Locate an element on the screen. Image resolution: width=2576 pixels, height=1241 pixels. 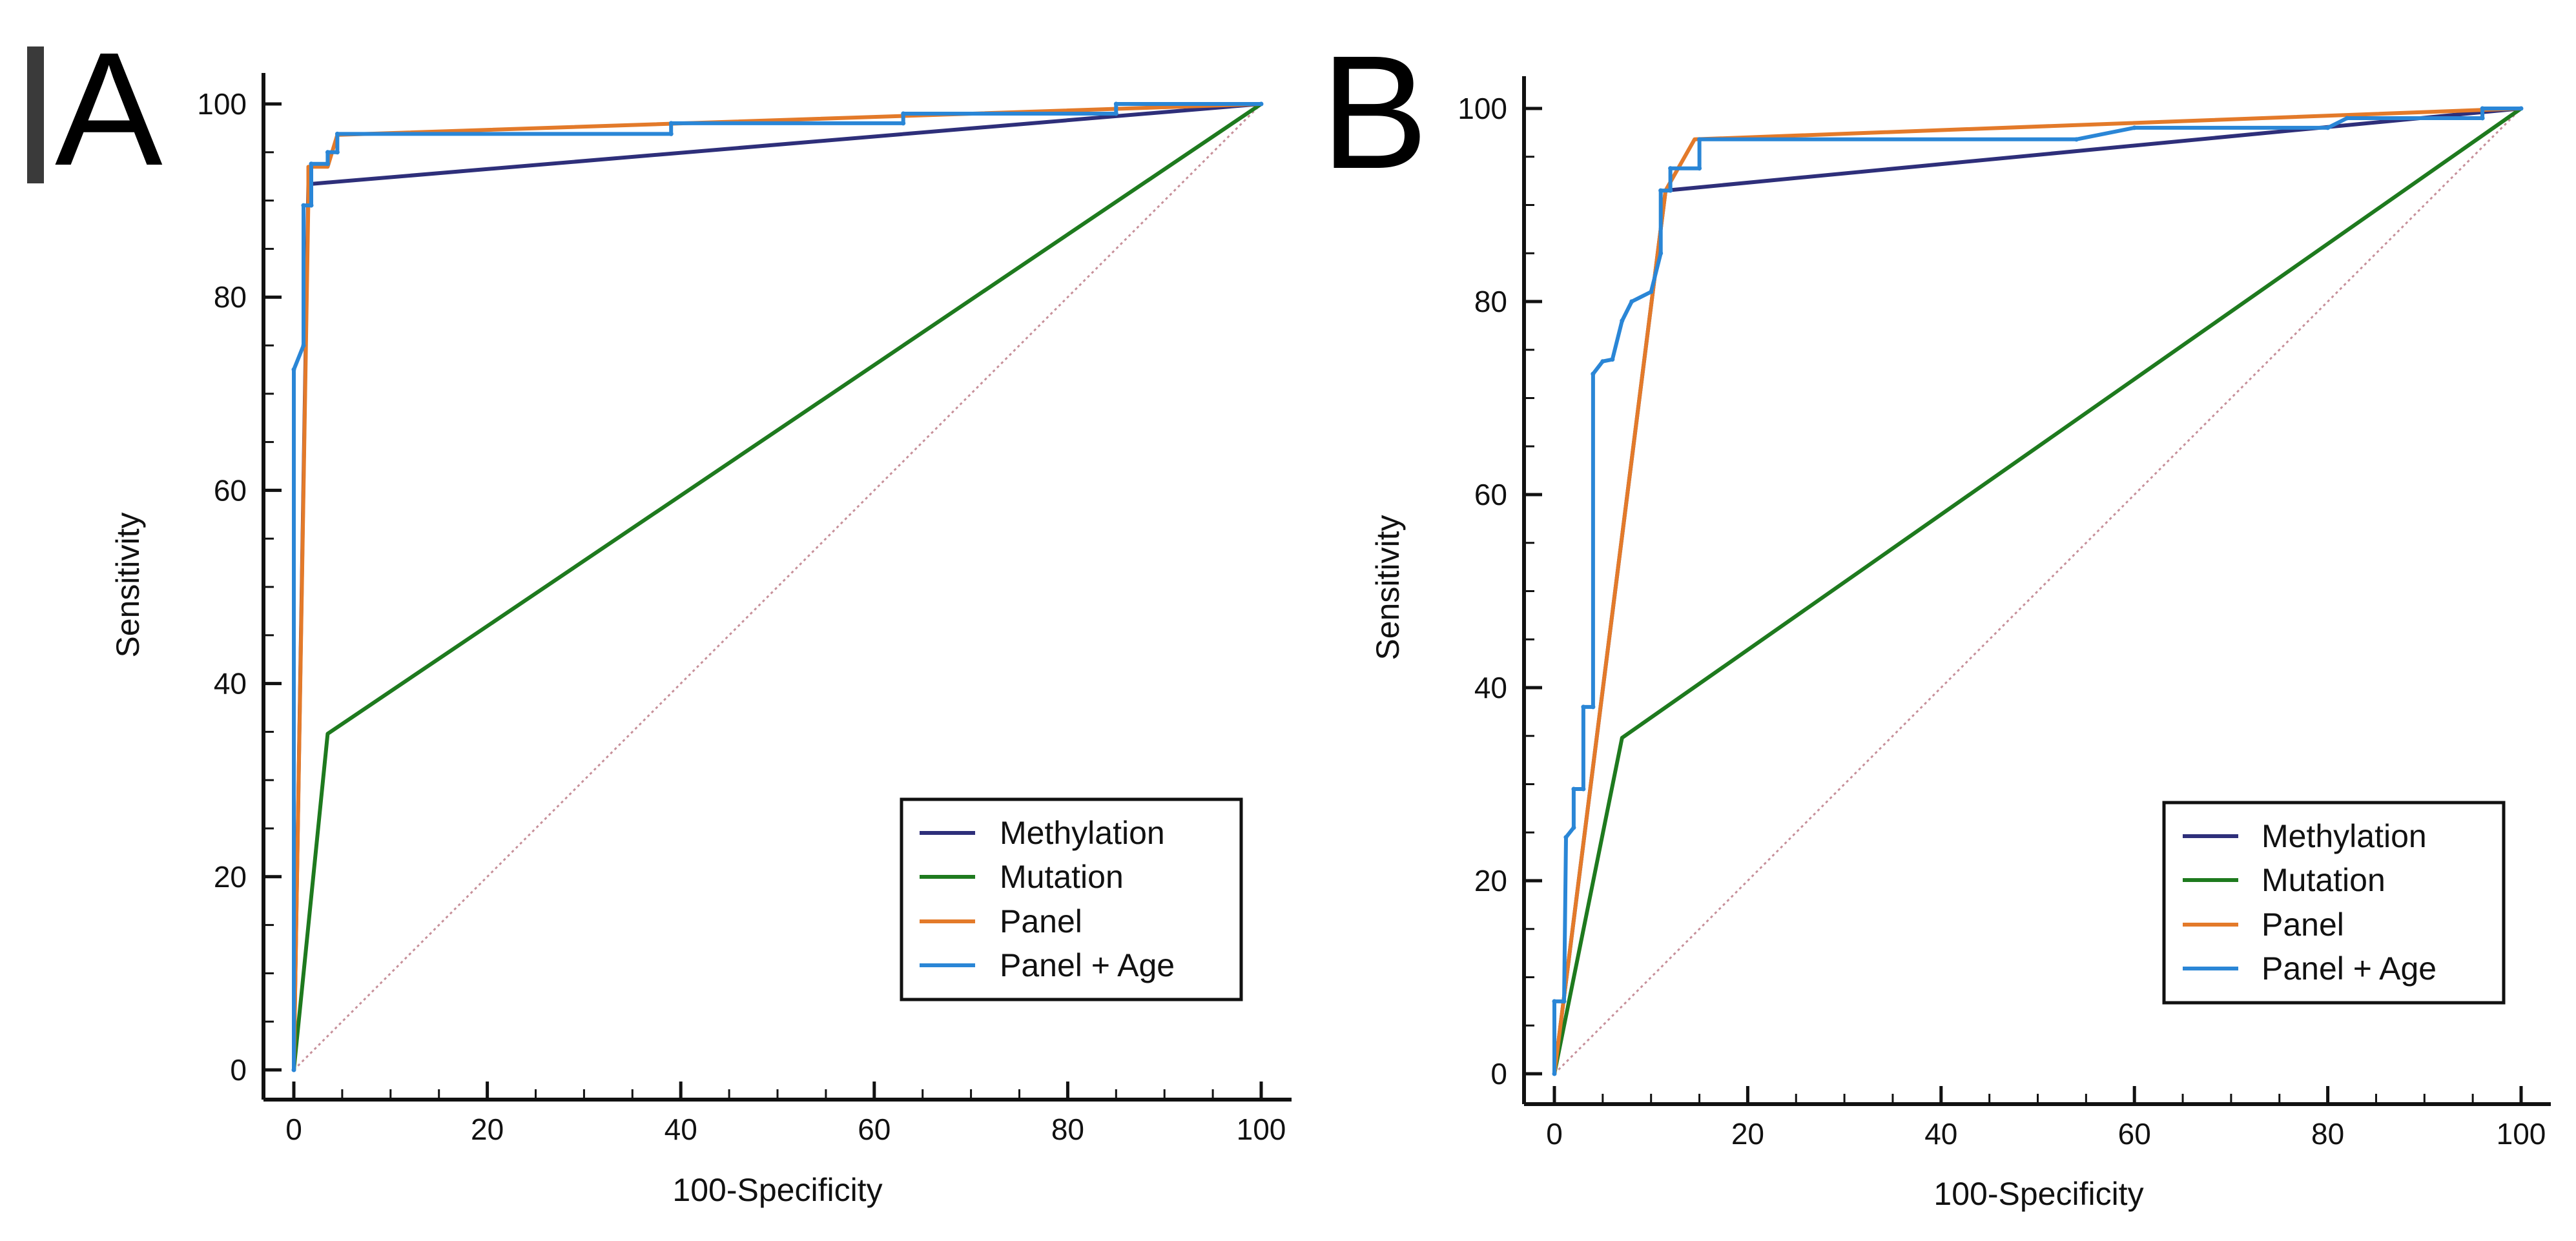
panel-b-y-tick-label: 80 is located at coordinates (1490, 301).